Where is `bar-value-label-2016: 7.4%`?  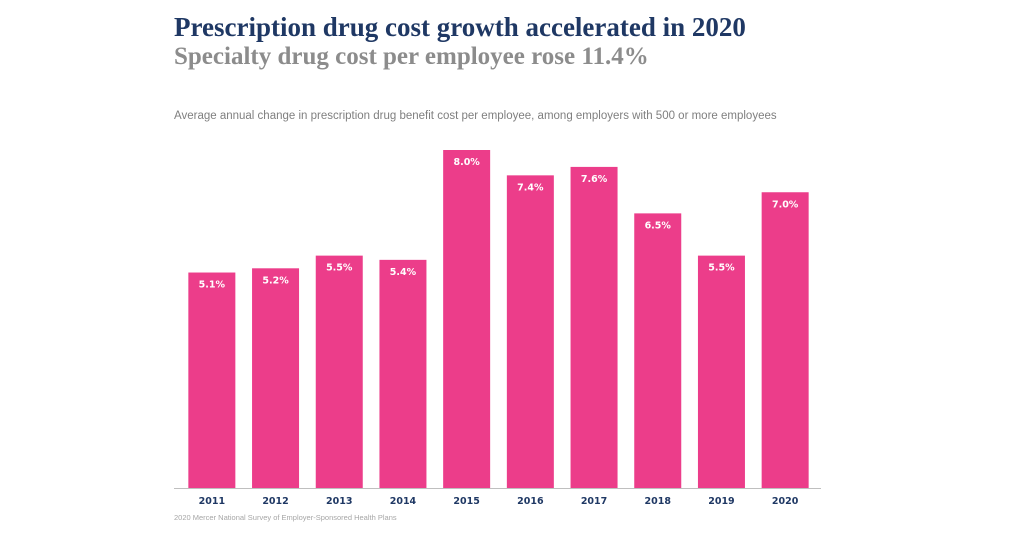 bar-value-label-2016: 7.4% is located at coordinates (530, 187).